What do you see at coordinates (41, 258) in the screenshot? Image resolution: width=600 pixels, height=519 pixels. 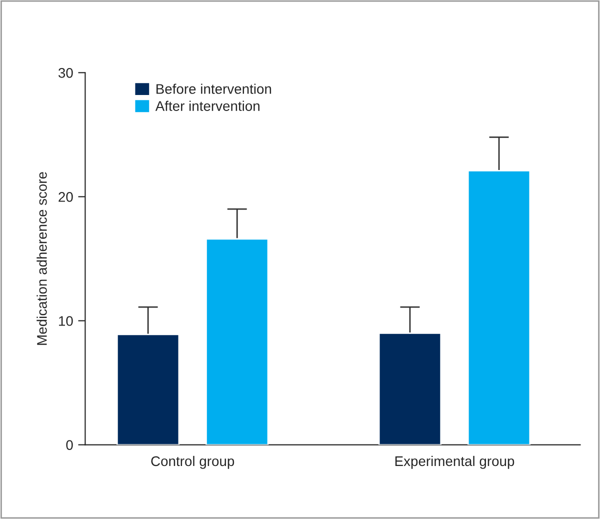 I see `y-axis-title: Medication adherence score` at bounding box center [41, 258].